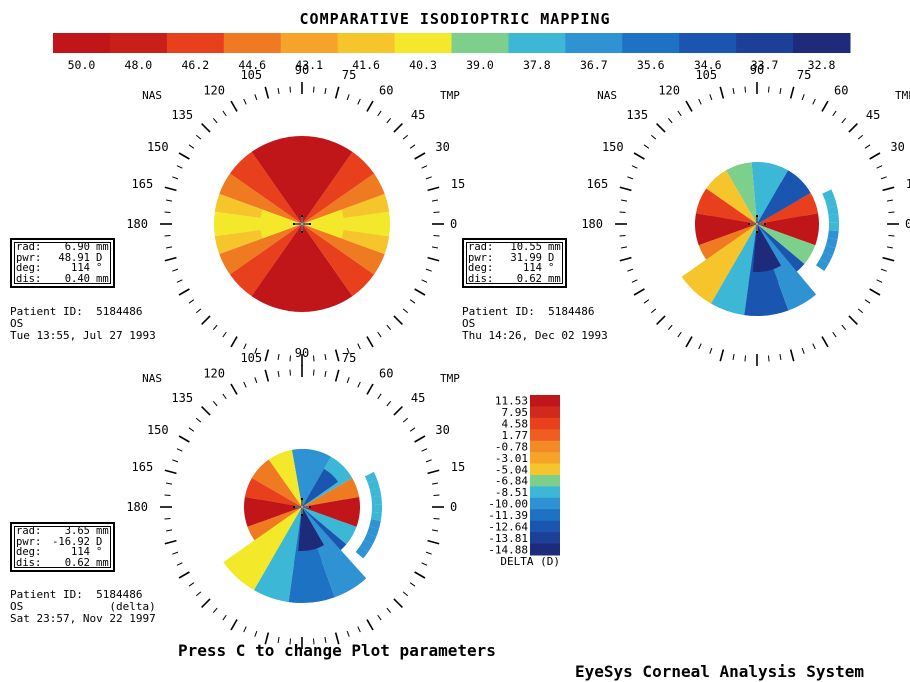 The width and height of the screenshot is (910, 682). I want to click on delta-value-label: -8.51, so click(511, 492).